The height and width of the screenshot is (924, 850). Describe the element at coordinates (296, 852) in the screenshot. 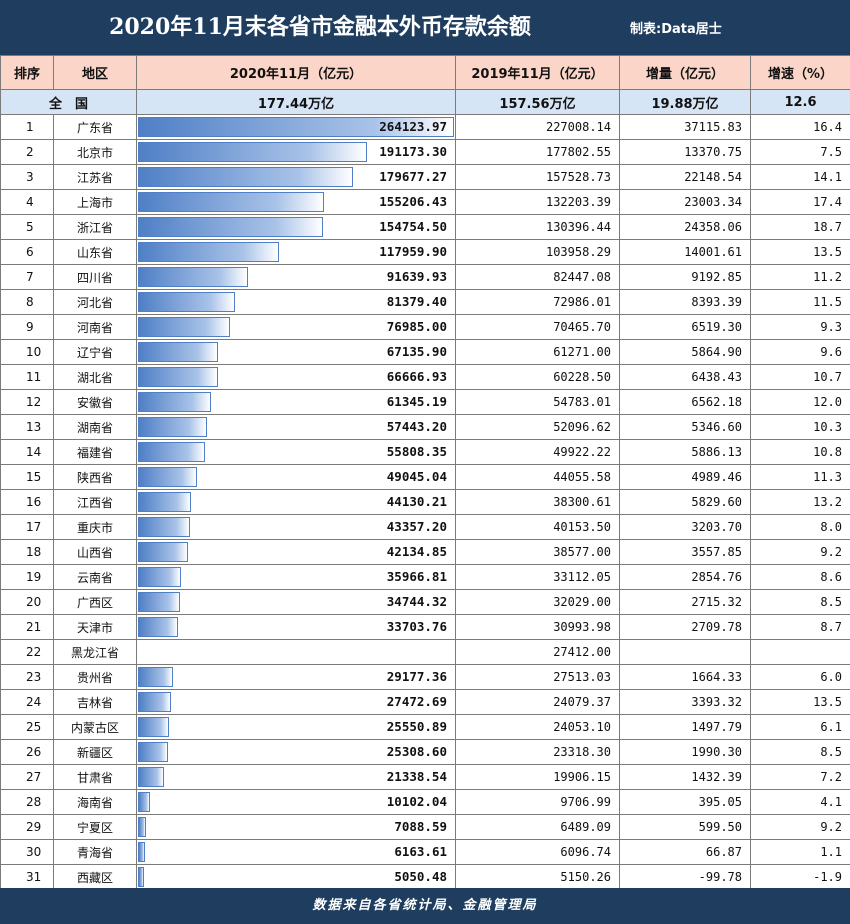

I see `deposit-2020-cell: 6163.61` at that location.